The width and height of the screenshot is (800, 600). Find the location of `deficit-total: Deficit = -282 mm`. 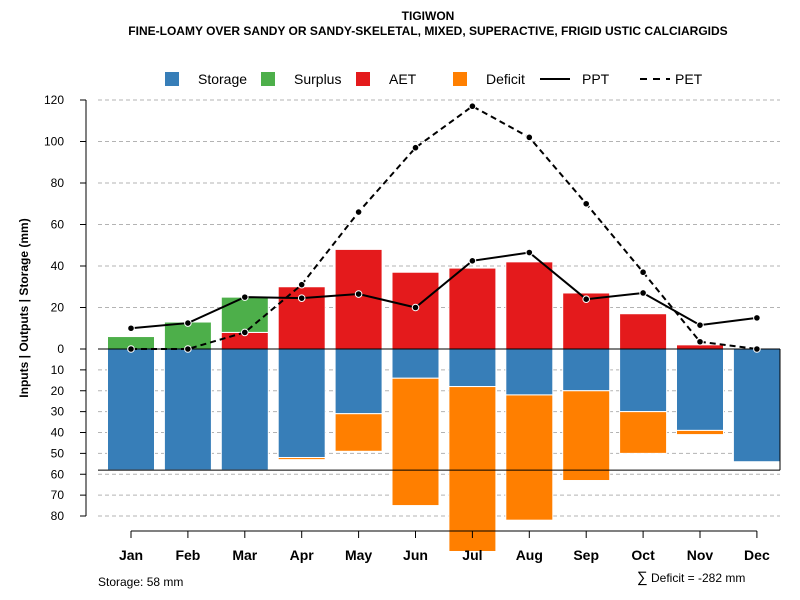

deficit-total: Deficit = -282 mm is located at coordinates (698, 578).